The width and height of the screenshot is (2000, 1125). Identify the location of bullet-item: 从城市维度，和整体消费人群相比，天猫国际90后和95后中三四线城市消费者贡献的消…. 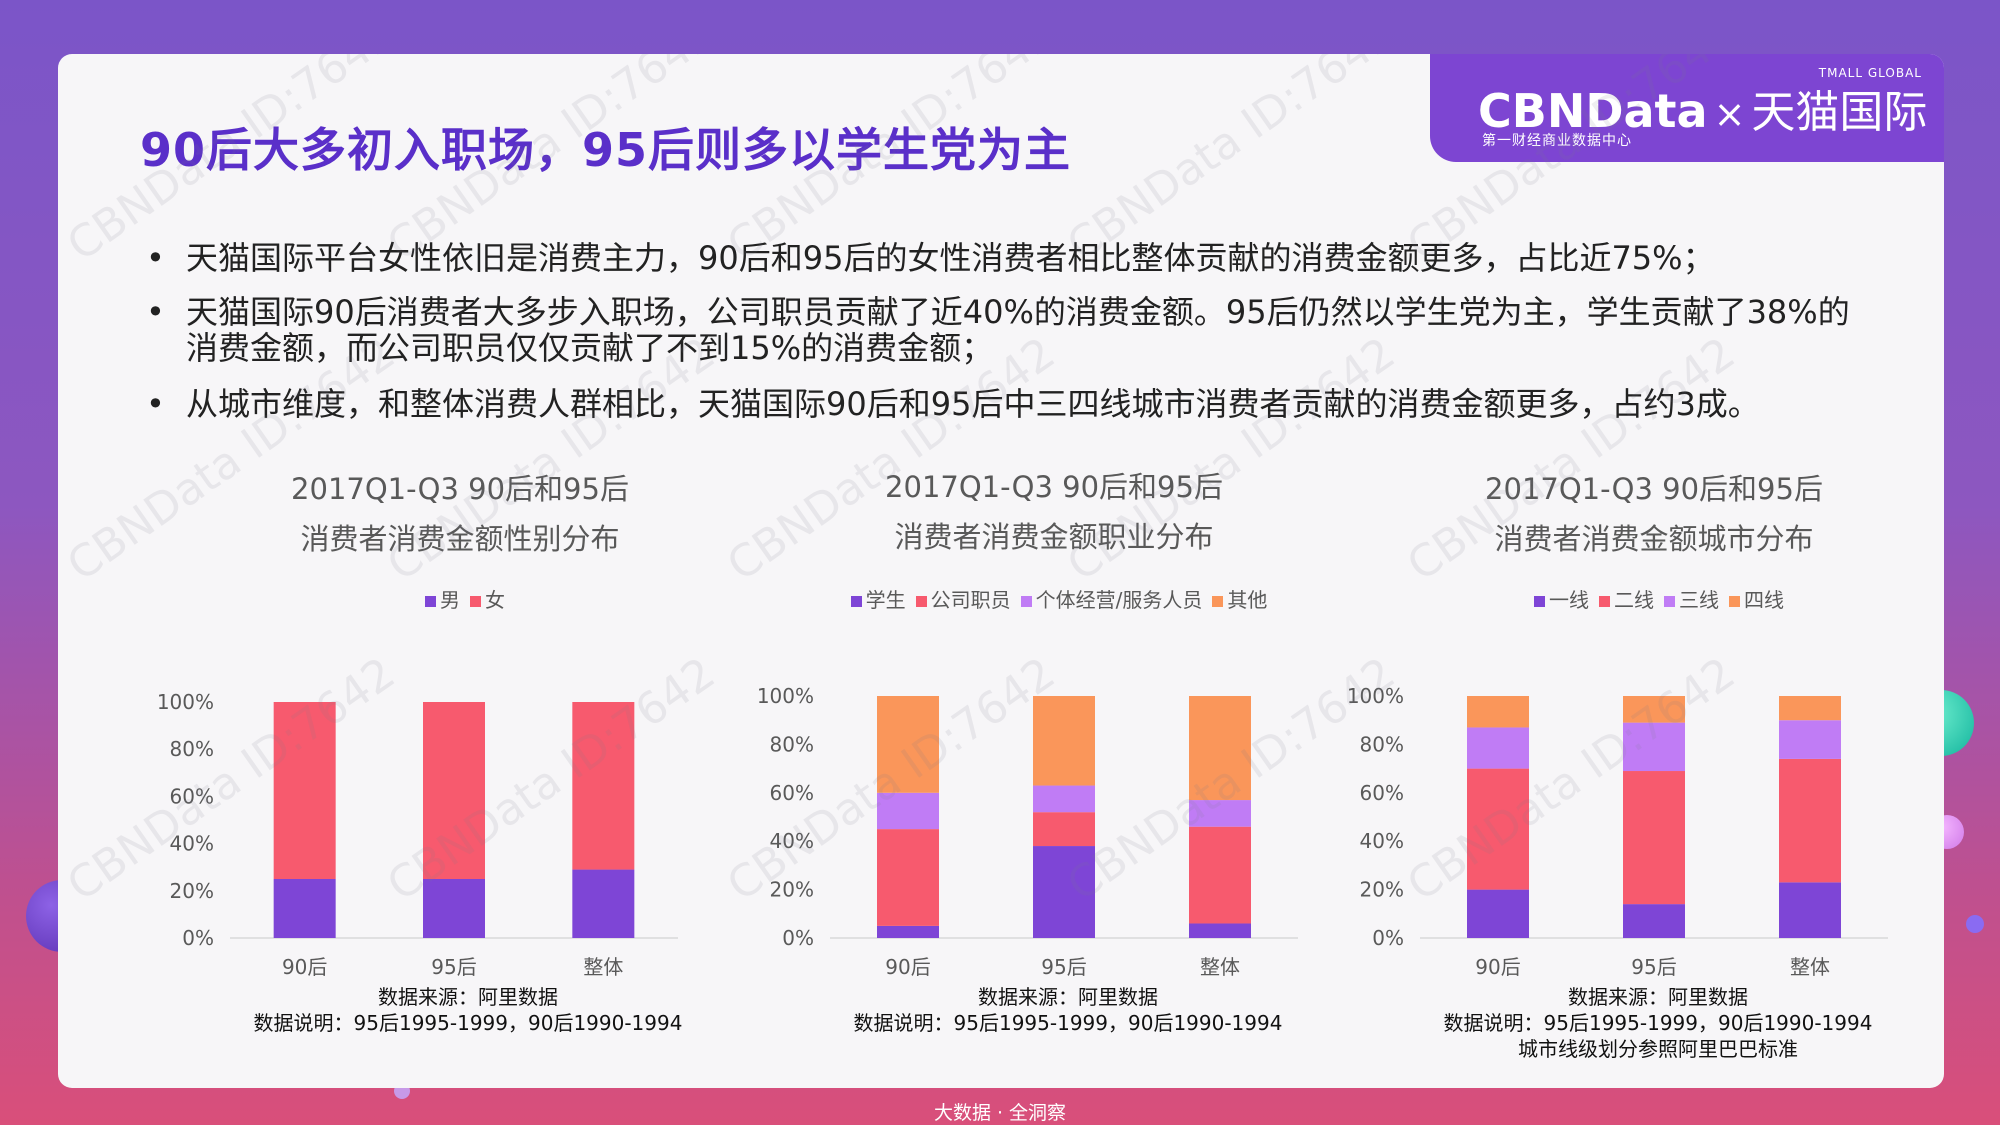
(1000, 404).